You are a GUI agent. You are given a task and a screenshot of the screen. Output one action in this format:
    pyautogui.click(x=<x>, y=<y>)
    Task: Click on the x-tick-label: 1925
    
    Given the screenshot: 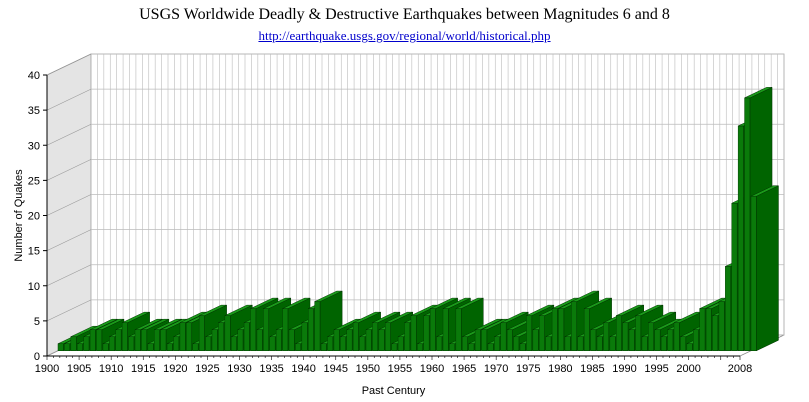 What is the action you would take?
    pyautogui.click(x=207, y=369)
    